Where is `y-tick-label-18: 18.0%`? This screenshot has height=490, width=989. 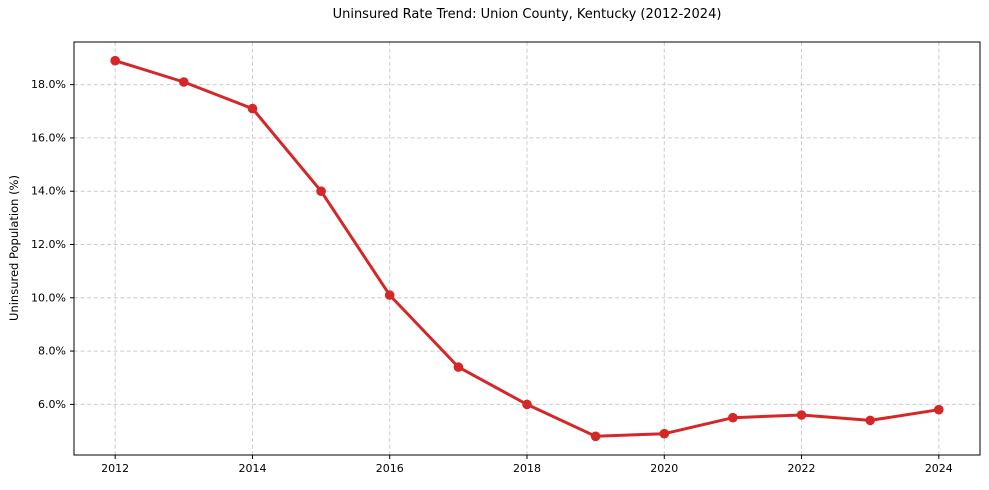
y-tick-label-18: 18.0% is located at coordinates (48, 84).